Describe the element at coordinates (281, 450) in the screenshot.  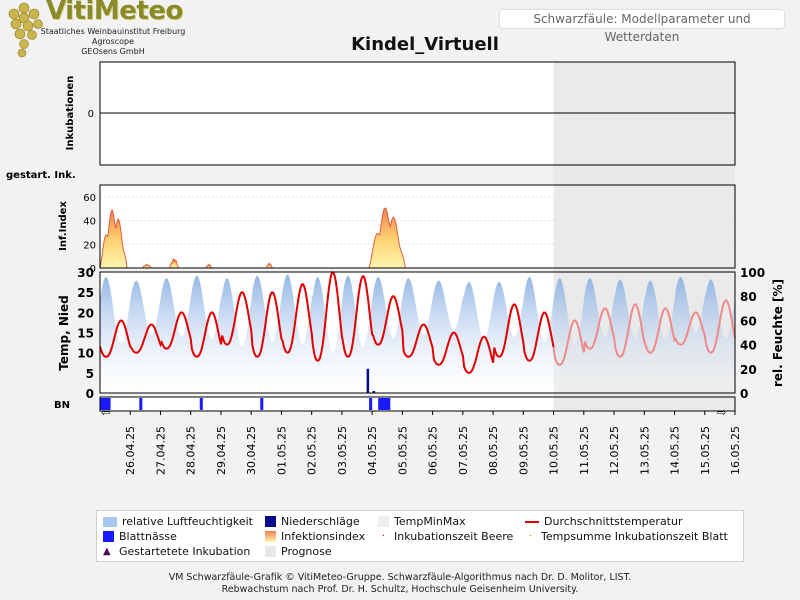
I see `date-tick-label: 01.05.25` at that location.